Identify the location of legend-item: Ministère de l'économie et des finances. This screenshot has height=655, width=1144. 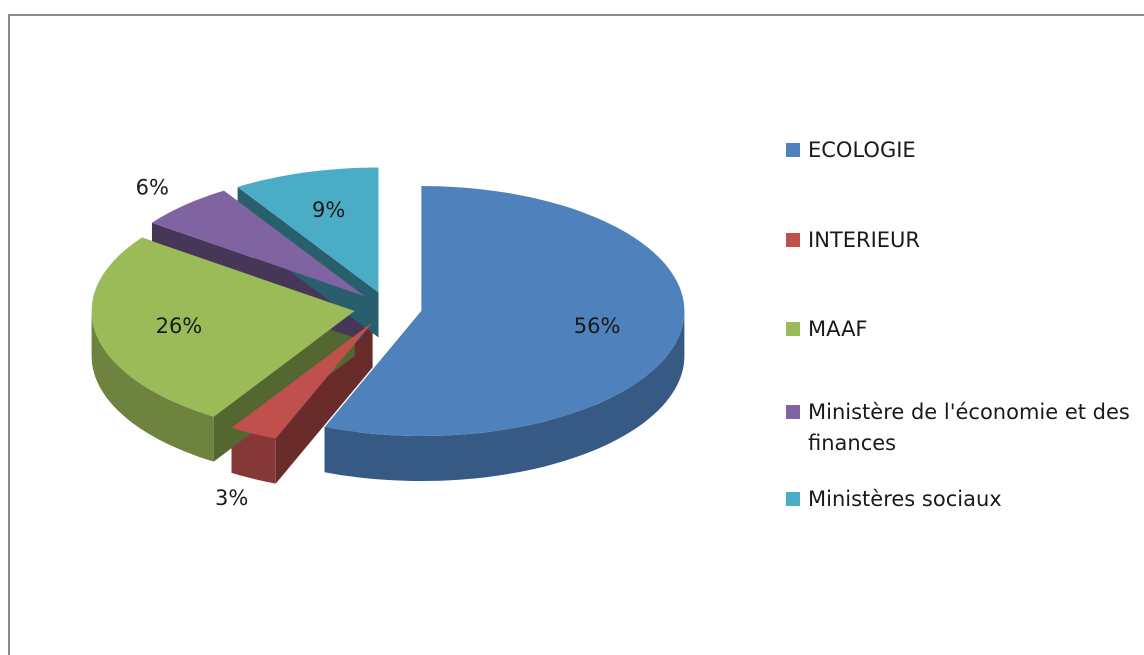
(961, 428).